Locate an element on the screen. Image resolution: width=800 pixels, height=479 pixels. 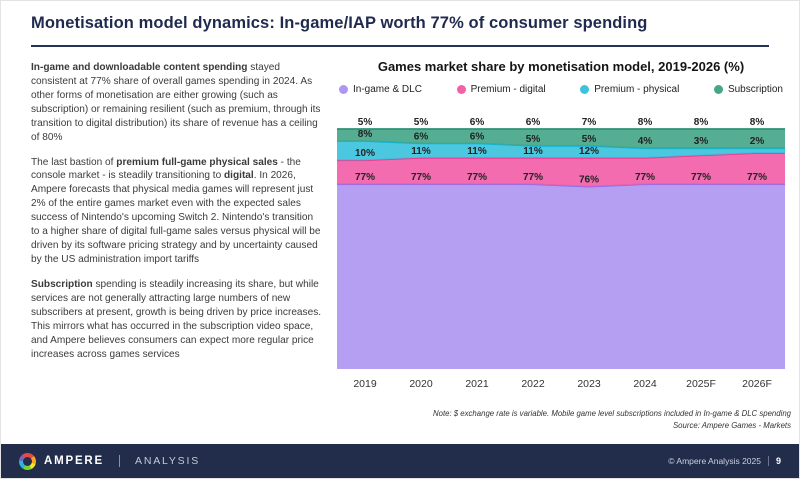
copyright-text: © Ampere Analysis 2025 is located at coordinates (714, 461).